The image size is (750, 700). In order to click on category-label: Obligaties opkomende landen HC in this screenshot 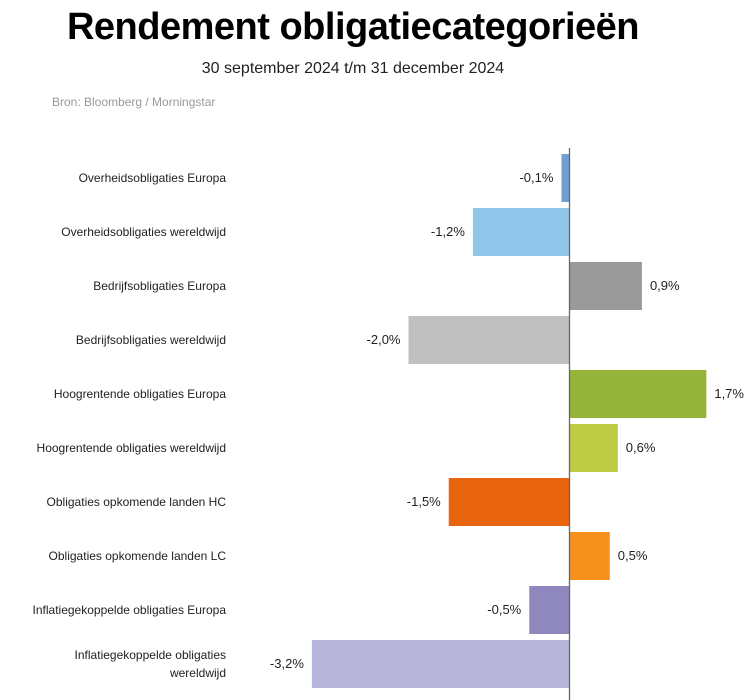, I will do `click(137, 502)`.